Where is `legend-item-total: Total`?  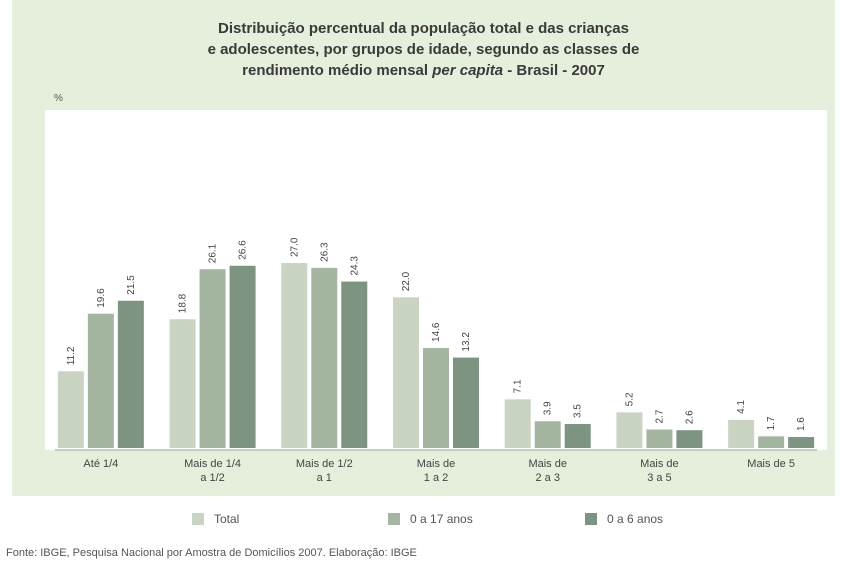 legend-item-total: Total is located at coordinates (215, 519).